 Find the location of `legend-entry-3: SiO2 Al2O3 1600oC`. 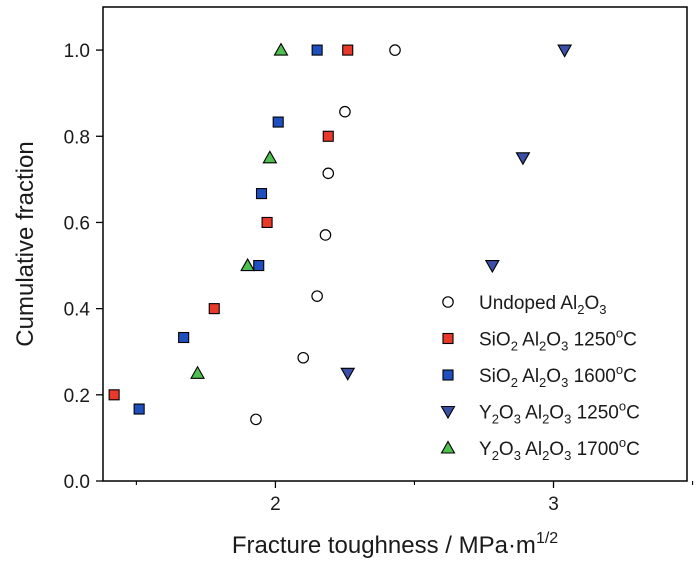

legend-entry-3: SiO2 Al2O3 1600oC is located at coordinates (558, 376).